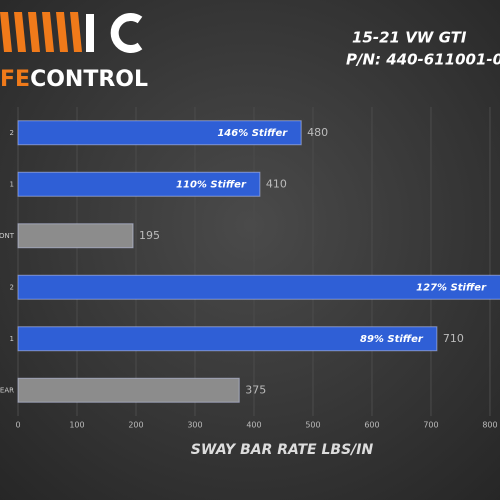  I want to click on value-label: 375, so click(255, 389).